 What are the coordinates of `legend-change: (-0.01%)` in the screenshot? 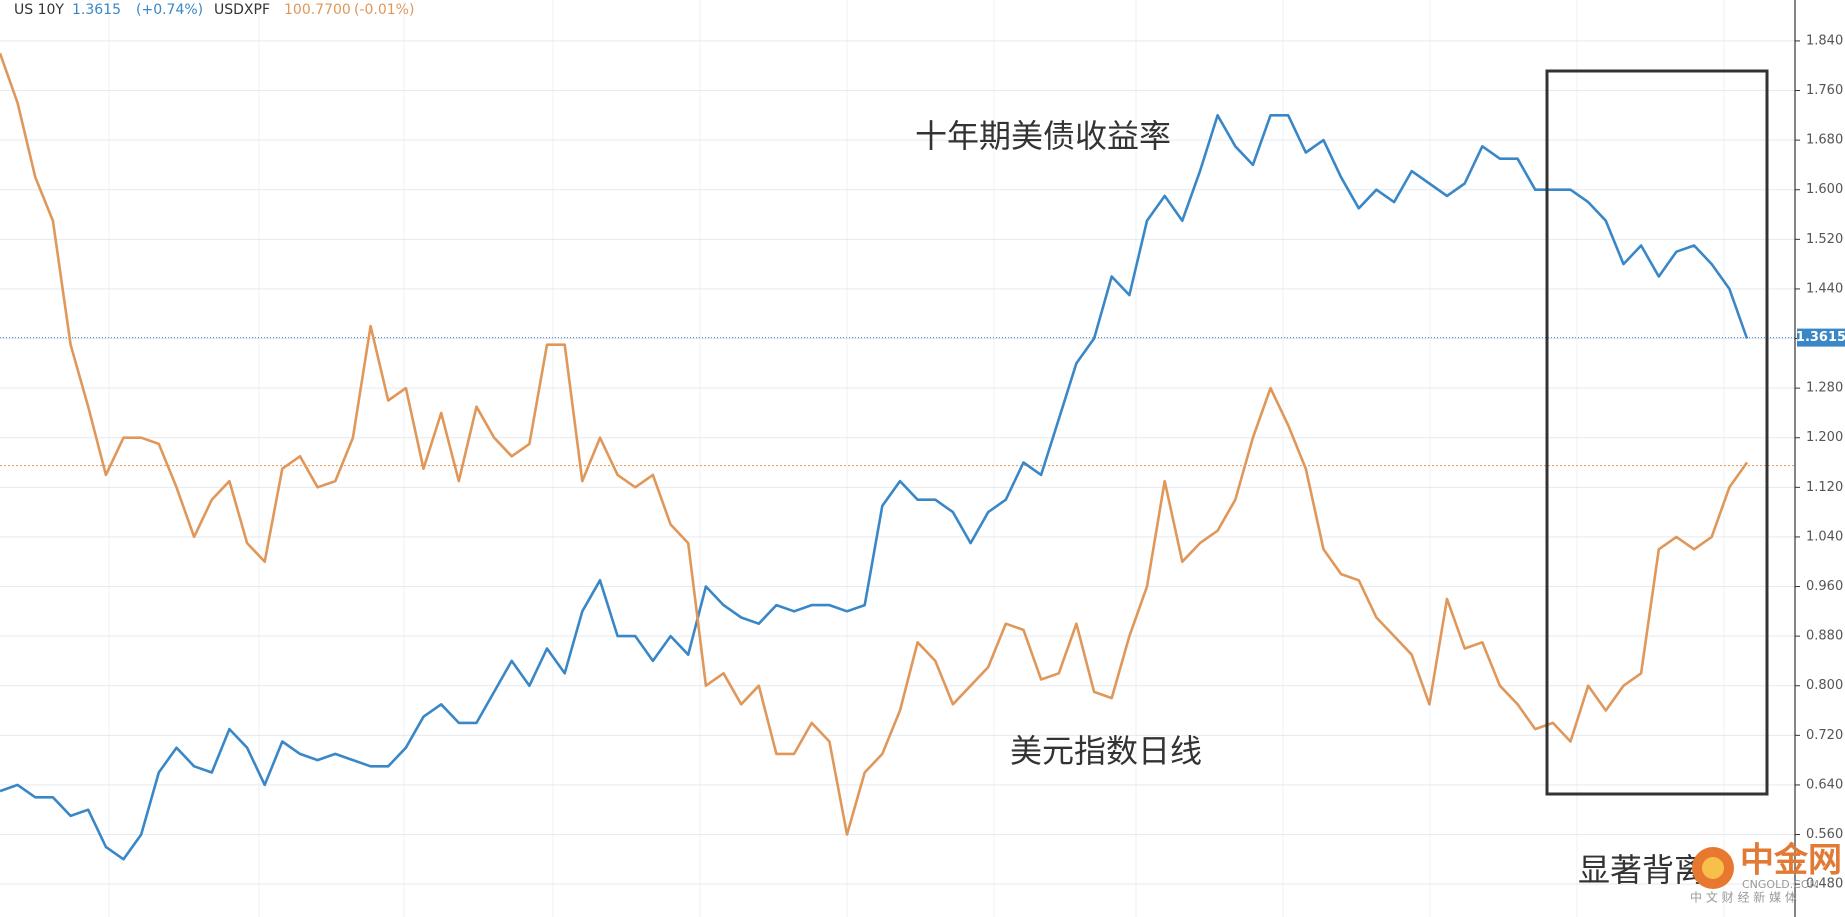 It's located at (384, 10).